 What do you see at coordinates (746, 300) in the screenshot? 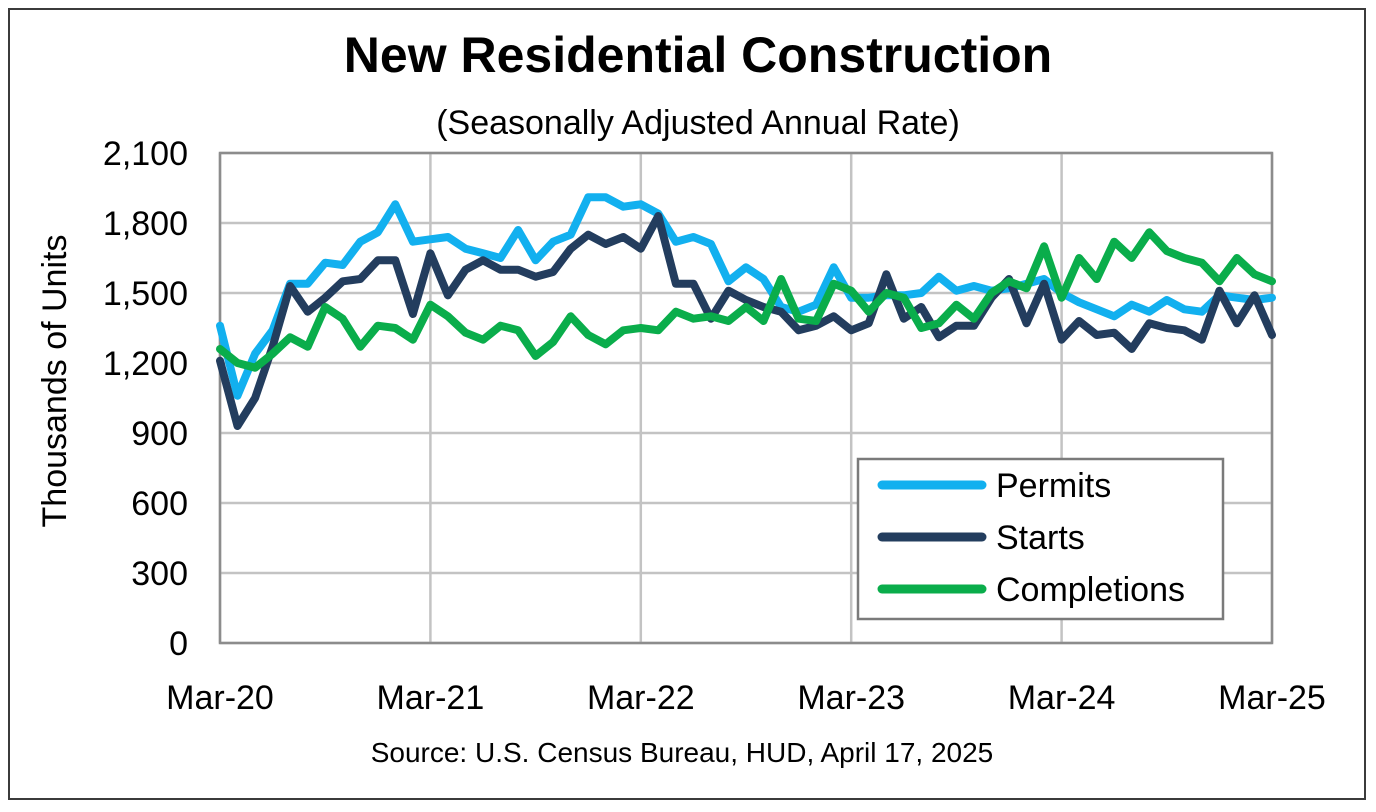
I see `series-line-completions` at bounding box center [746, 300].